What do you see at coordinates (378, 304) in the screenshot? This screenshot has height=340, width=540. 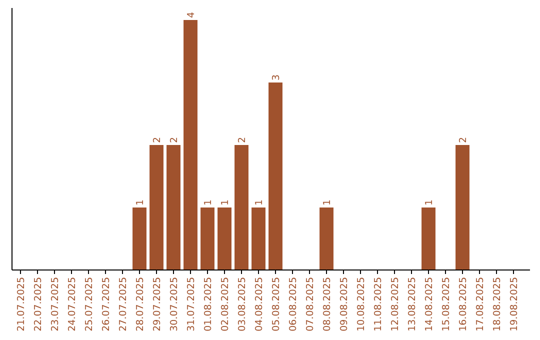 I see `x-tick-label: 11.08.2025` at bounding box center [378, 304].